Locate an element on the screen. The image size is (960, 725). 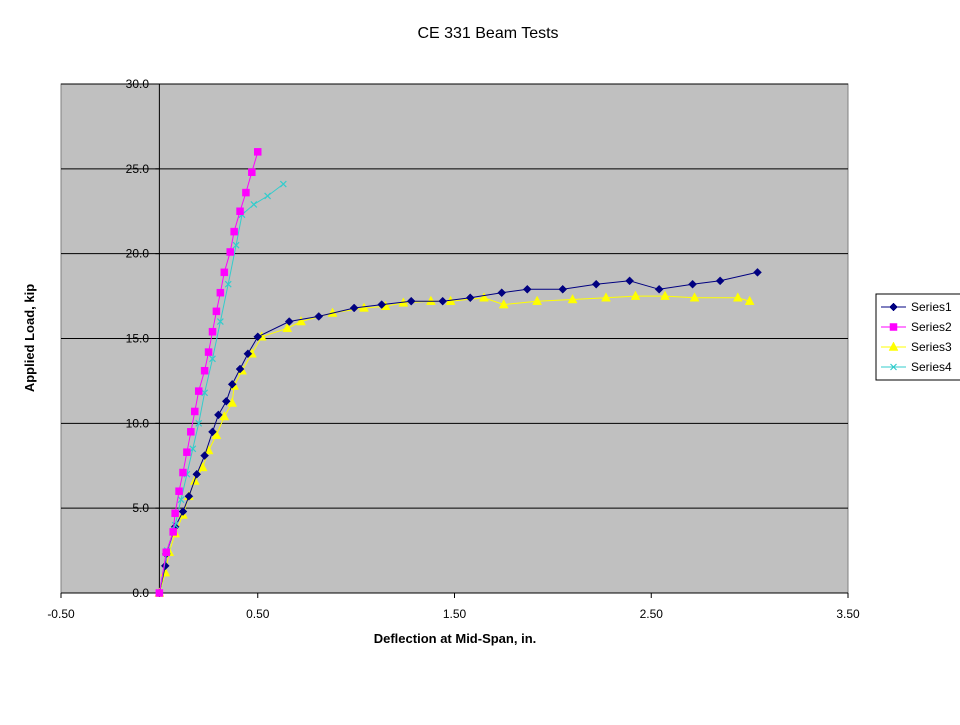
legend-box is located at coordinates (917, 337).